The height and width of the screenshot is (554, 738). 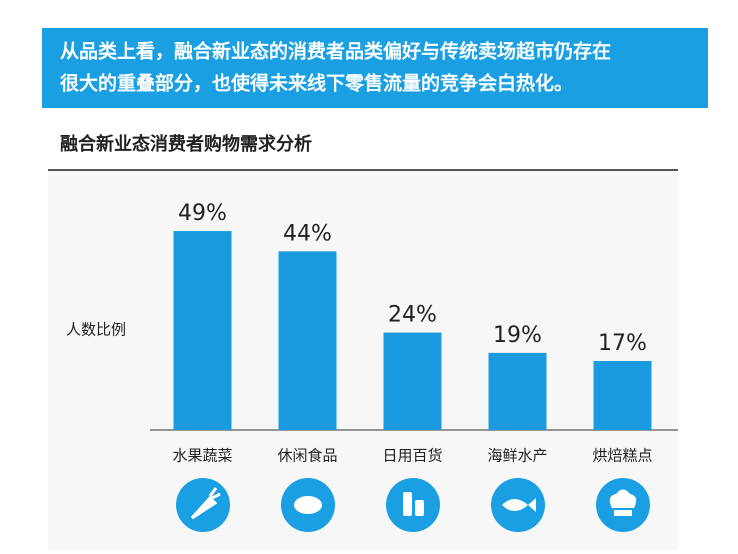 What do you see at coordinates (335, 51) in the screenshot?
I see `banner-line: 从品类上看，融合新业态的消费者品类偏好与传统卖场超市仍存在` at bounding box center [335, 51].